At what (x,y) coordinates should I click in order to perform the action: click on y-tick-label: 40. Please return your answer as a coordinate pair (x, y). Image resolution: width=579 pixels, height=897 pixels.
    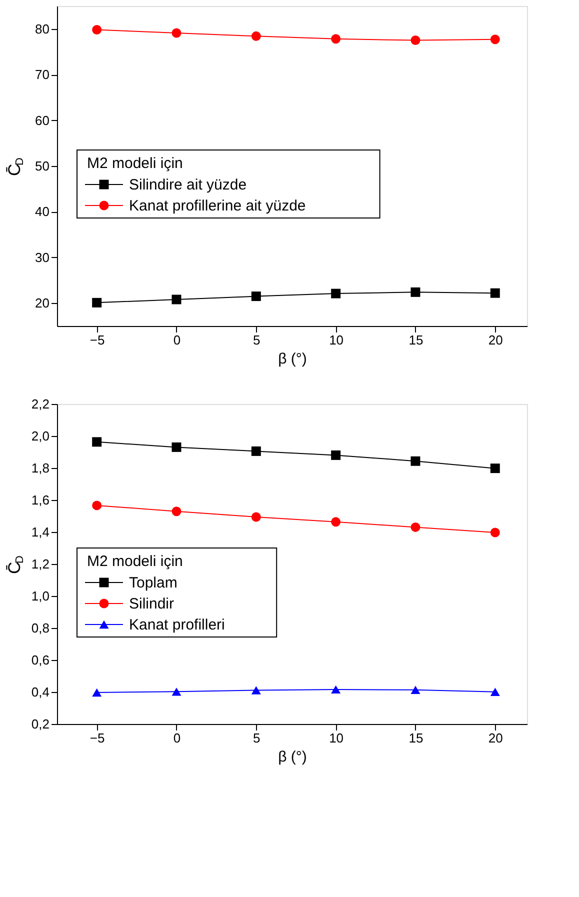
    Looking at the image, I should click on (42, 212).